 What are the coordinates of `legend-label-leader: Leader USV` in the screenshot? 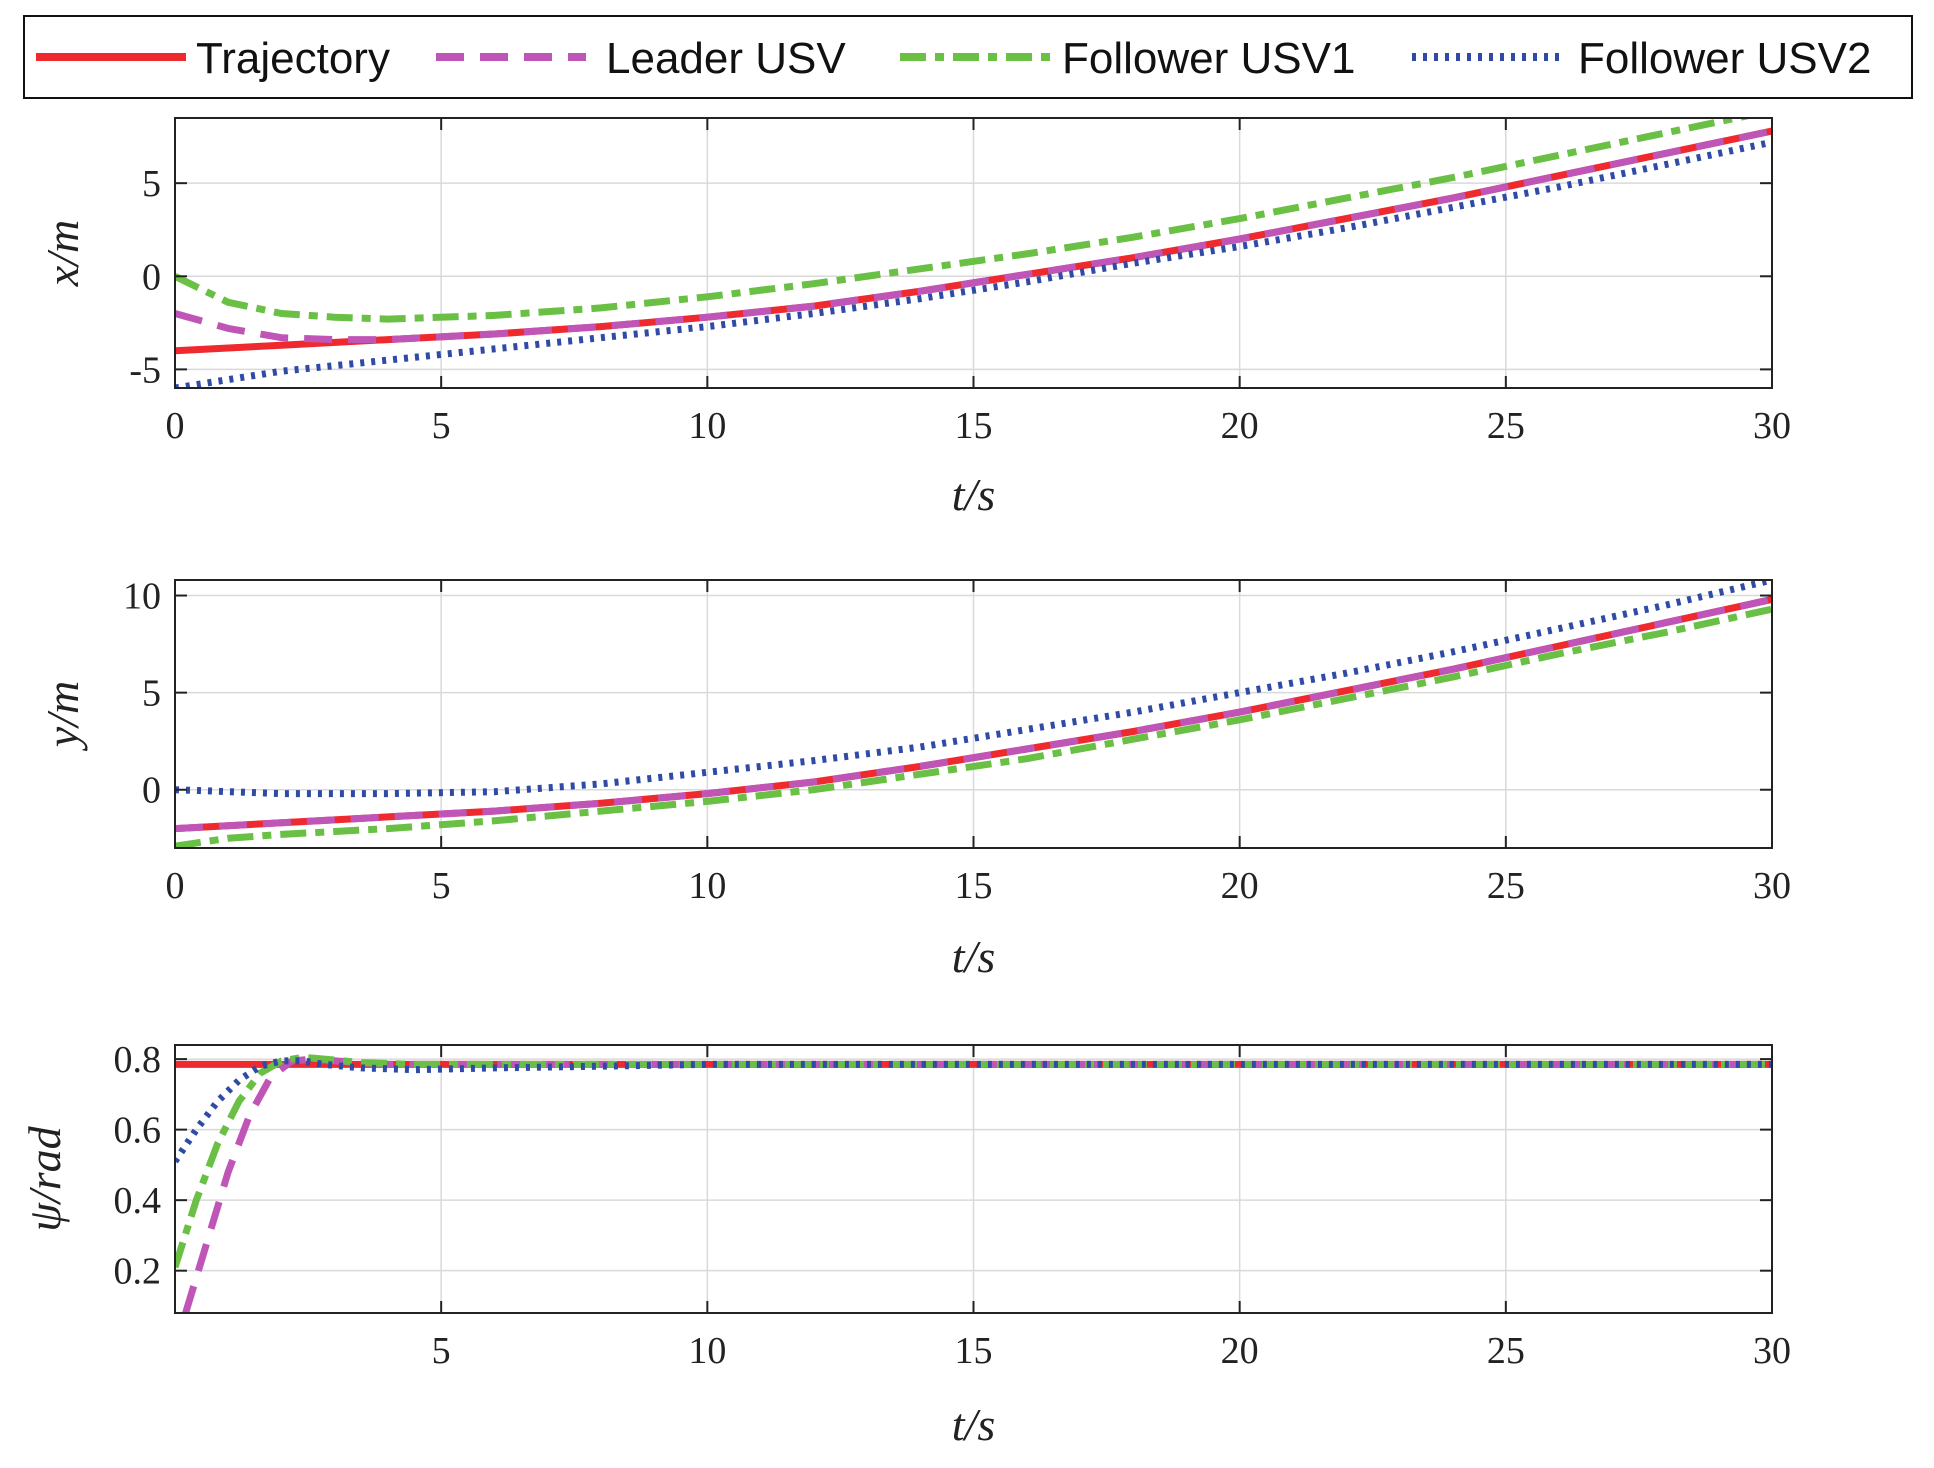 It's located at (726, 58).